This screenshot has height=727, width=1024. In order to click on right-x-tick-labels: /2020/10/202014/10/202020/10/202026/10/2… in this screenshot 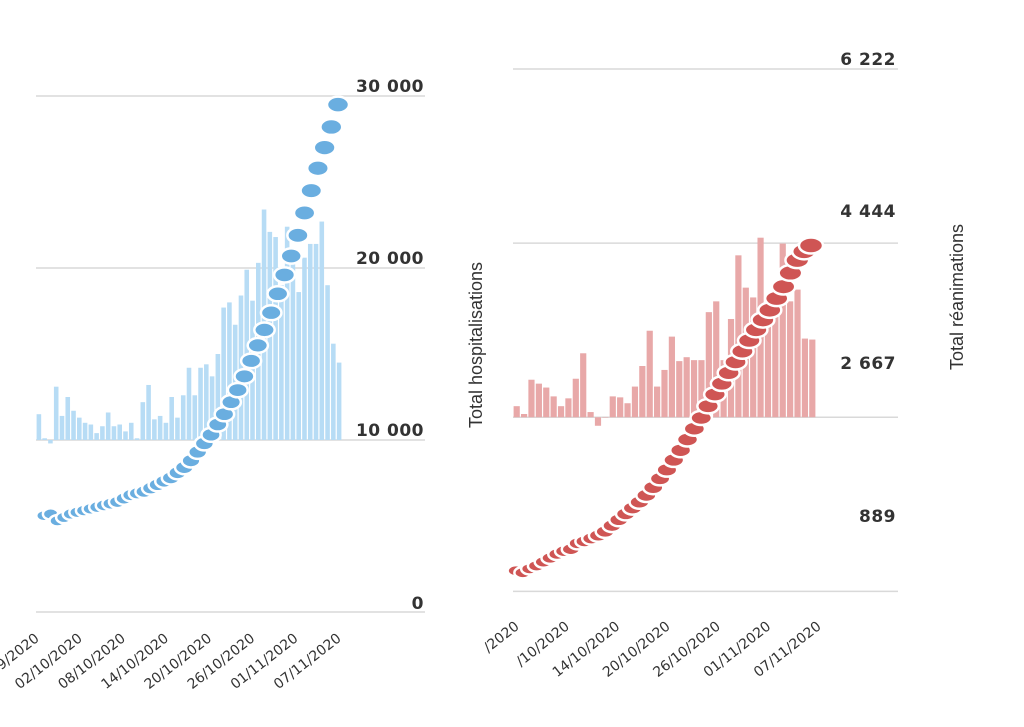, I will do `click(653, 650)`.